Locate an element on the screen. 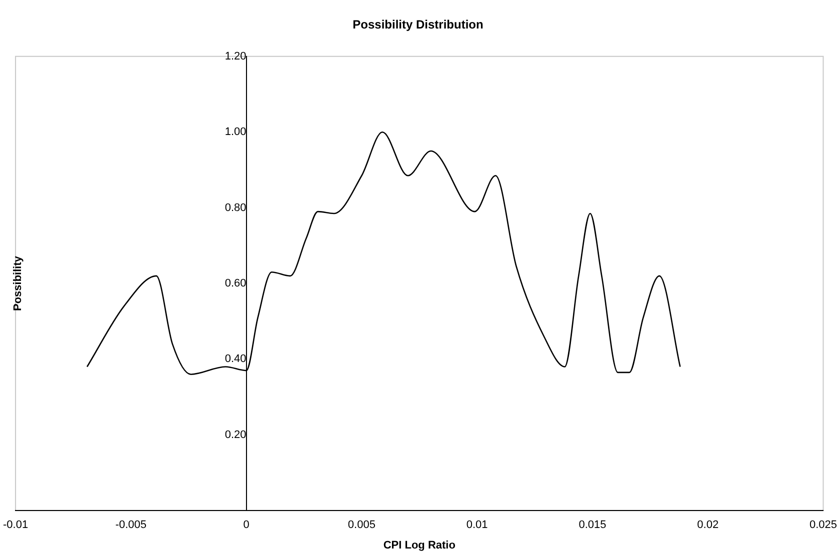  x-tick-label: 0.025 is located at coordinates (823, 525).